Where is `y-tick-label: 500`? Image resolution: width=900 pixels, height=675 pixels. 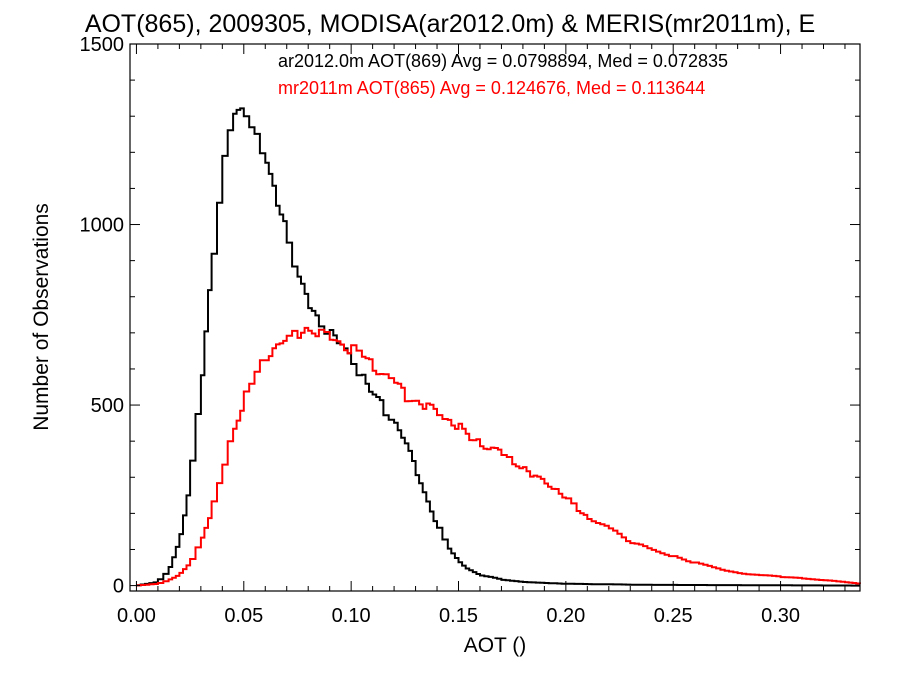
y-tick-label: 500 is located at coordinates (107, 406).